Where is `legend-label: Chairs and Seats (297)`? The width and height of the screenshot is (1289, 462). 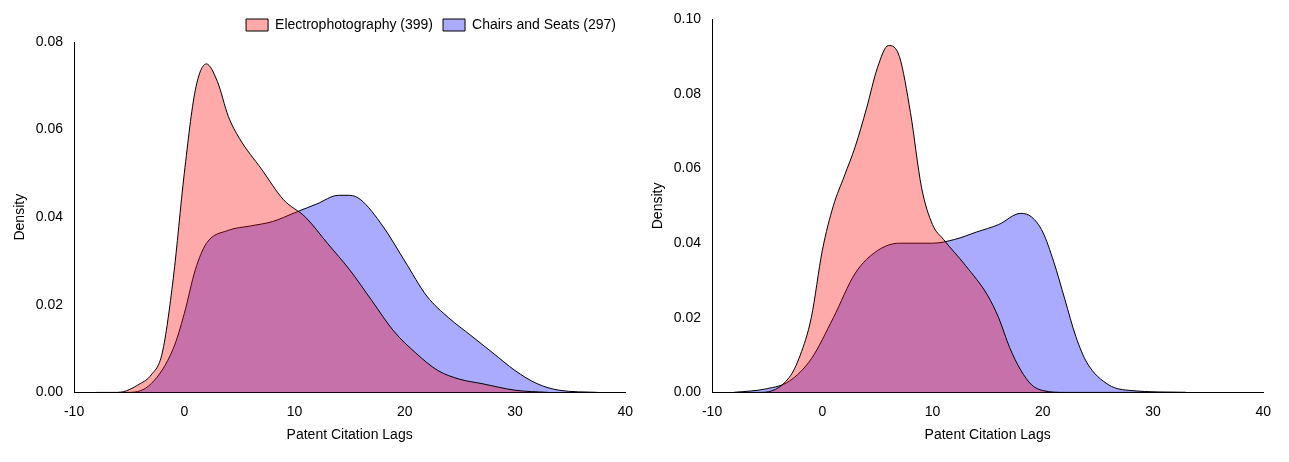
legend-label: Chairs and Seats (297) is located at coordinates (544, 23).